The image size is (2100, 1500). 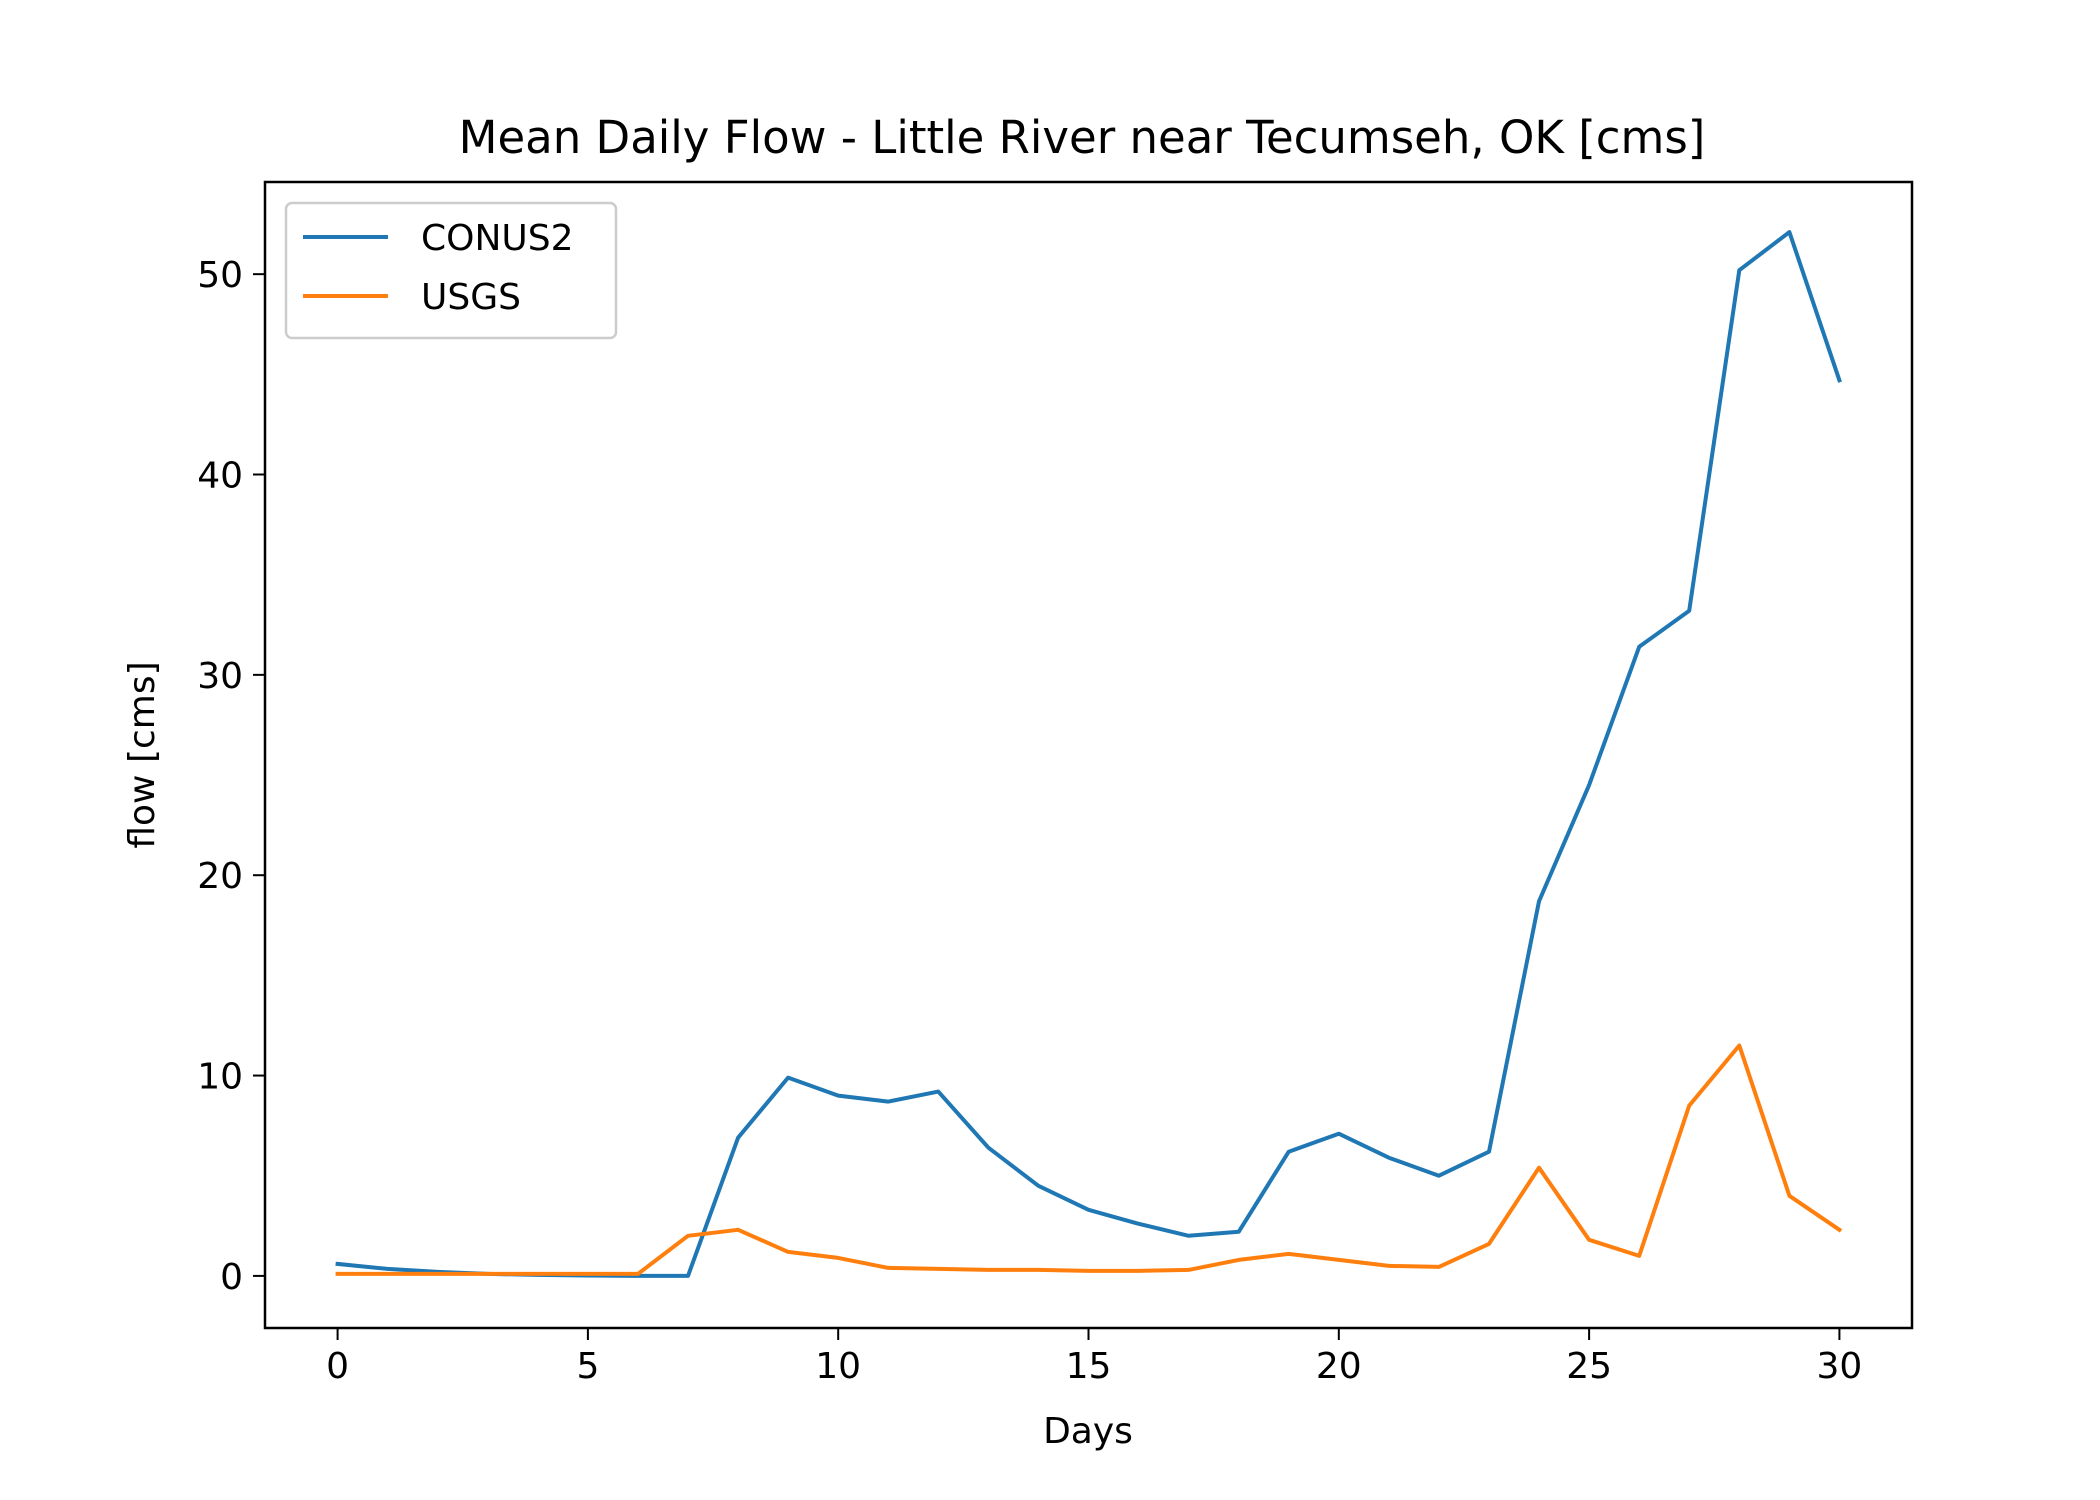 What do you see at coordinates (1339, 1366) in the screenshot?
I see `x-tick-label: 20` at bounding box center [1339, 1366].